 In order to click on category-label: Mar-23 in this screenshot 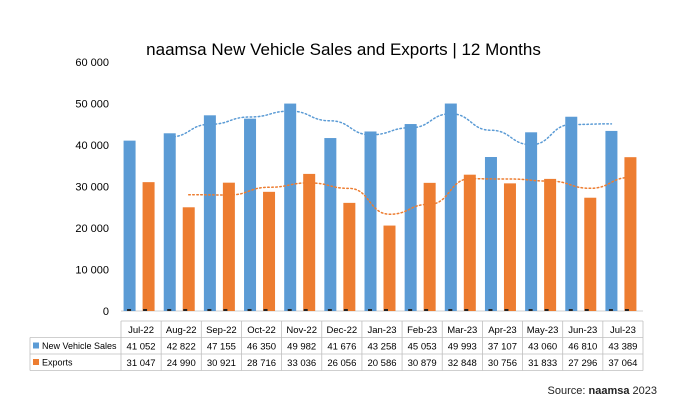, I will do `click(462, 330)`.